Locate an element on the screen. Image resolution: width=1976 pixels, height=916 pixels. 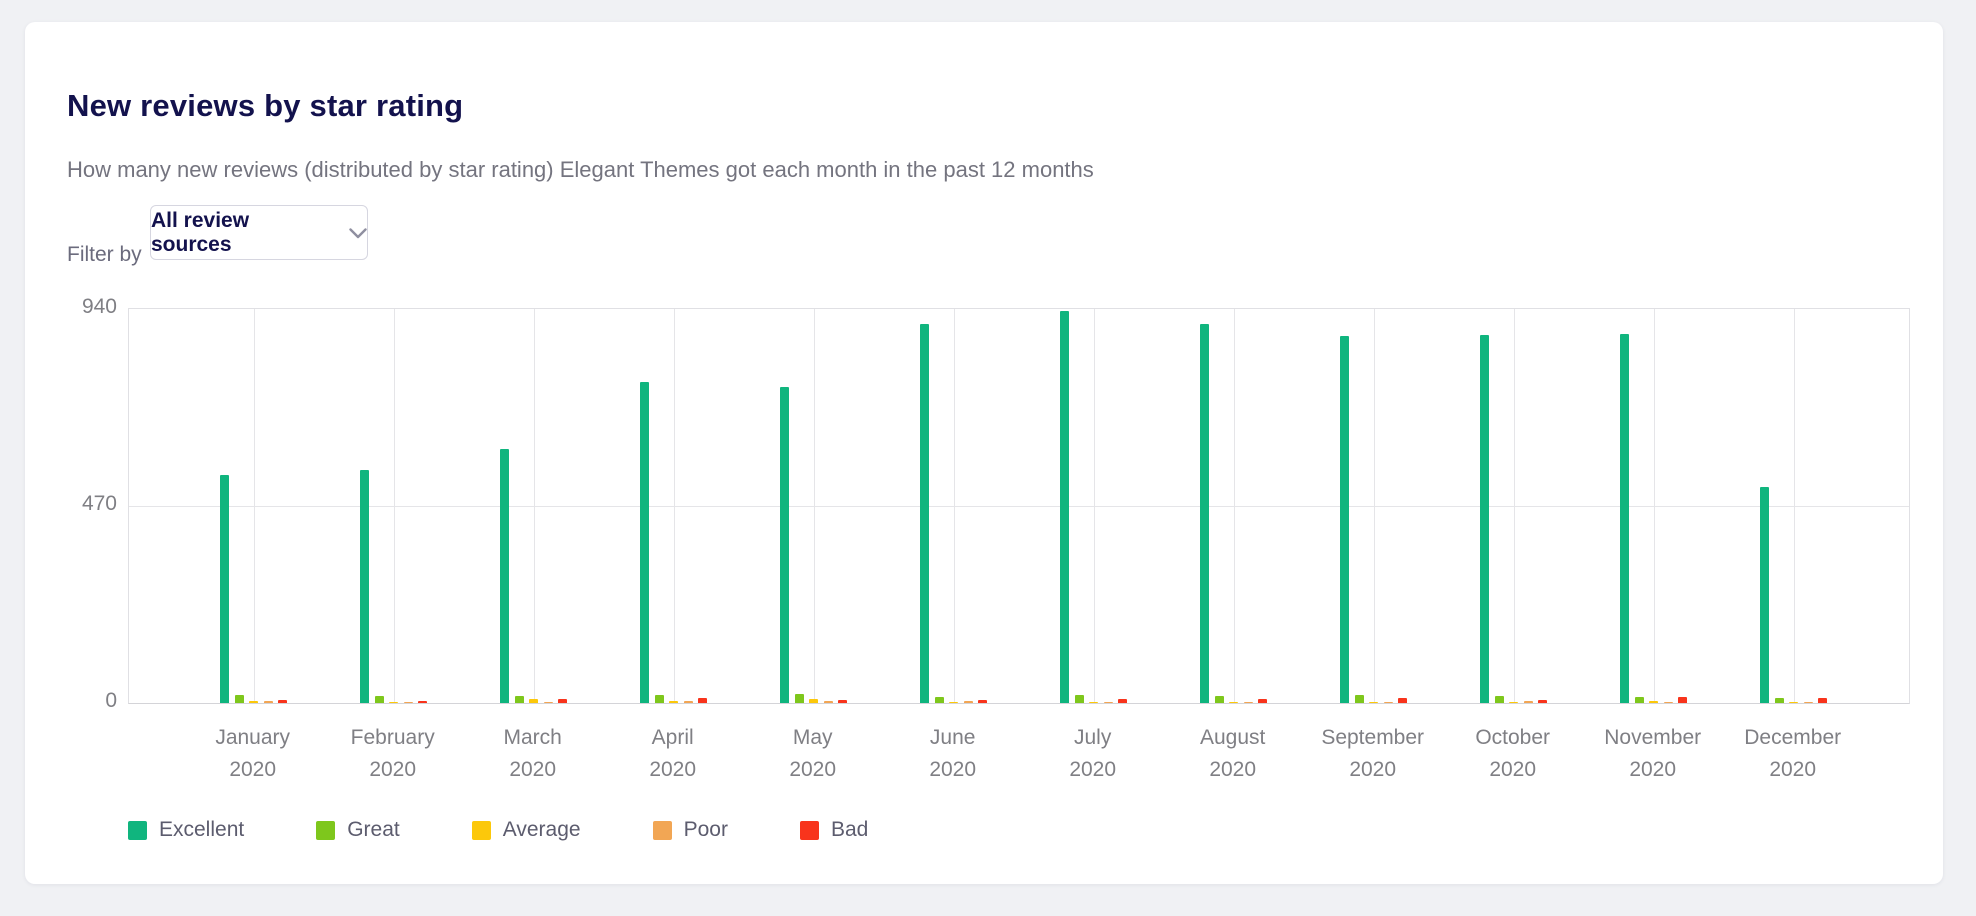
bar-poor-october is located at coordinates (1528, 702).